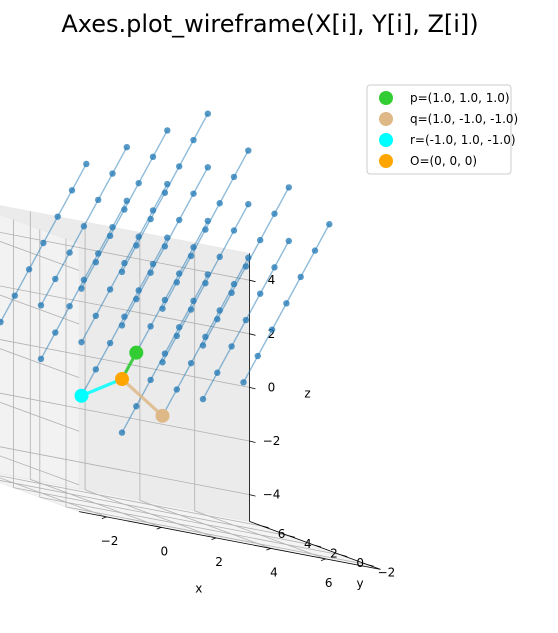 The image size is (558, 633). I want to click on z-tick-label: −4, so click(272, 495).